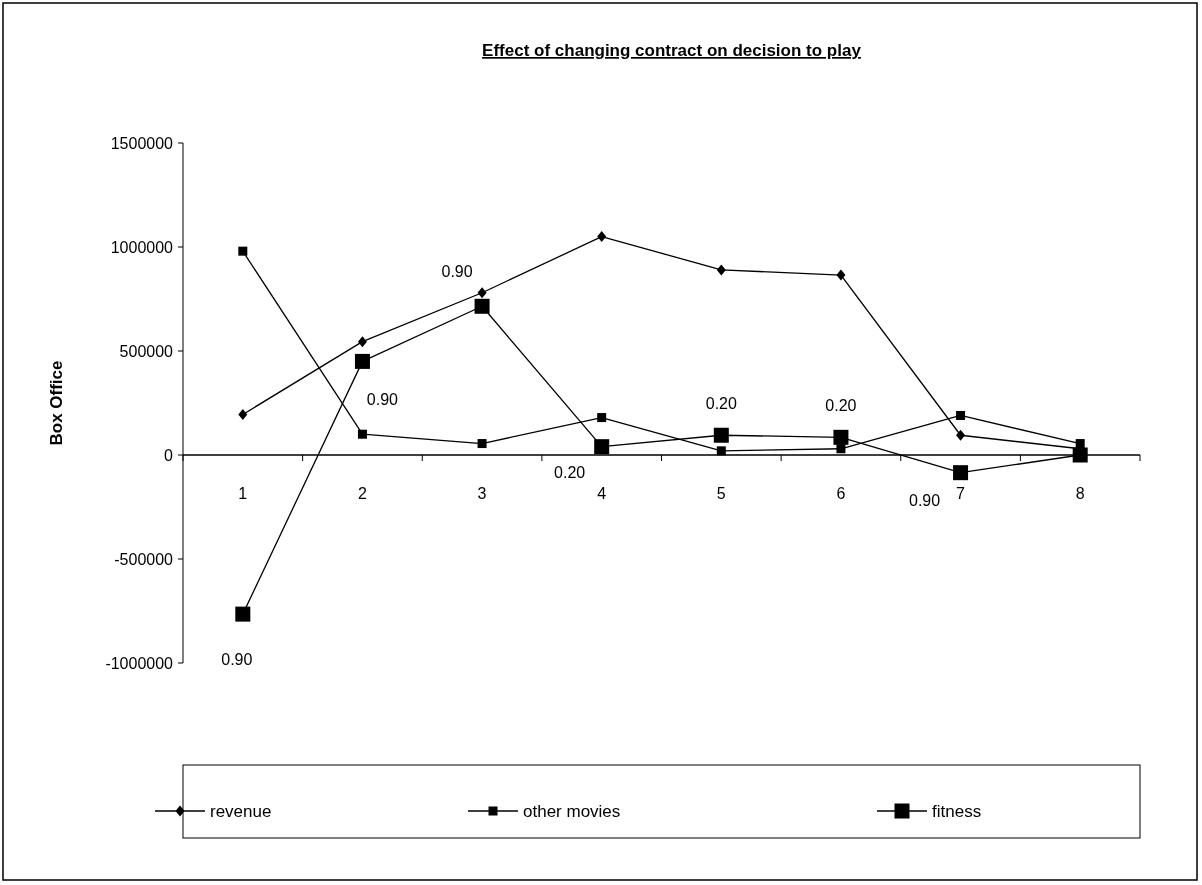  What do you see at coordinates (362, 493) in the screenshot?
I see `x-tick-label: 2` at bounding box center [362, 493].